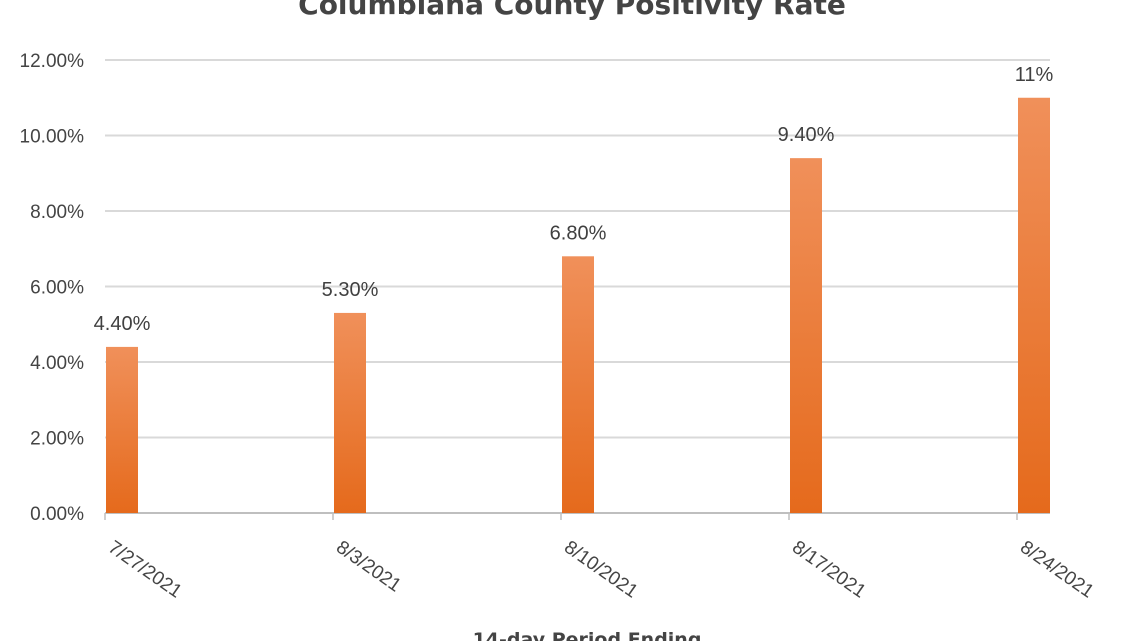 The width and height of the screenshot is (1140, 641). What do you see at coordinates (350, 290) in the screenshot?
I see `data-label: 5.30%` at bounding box center [350, 290].